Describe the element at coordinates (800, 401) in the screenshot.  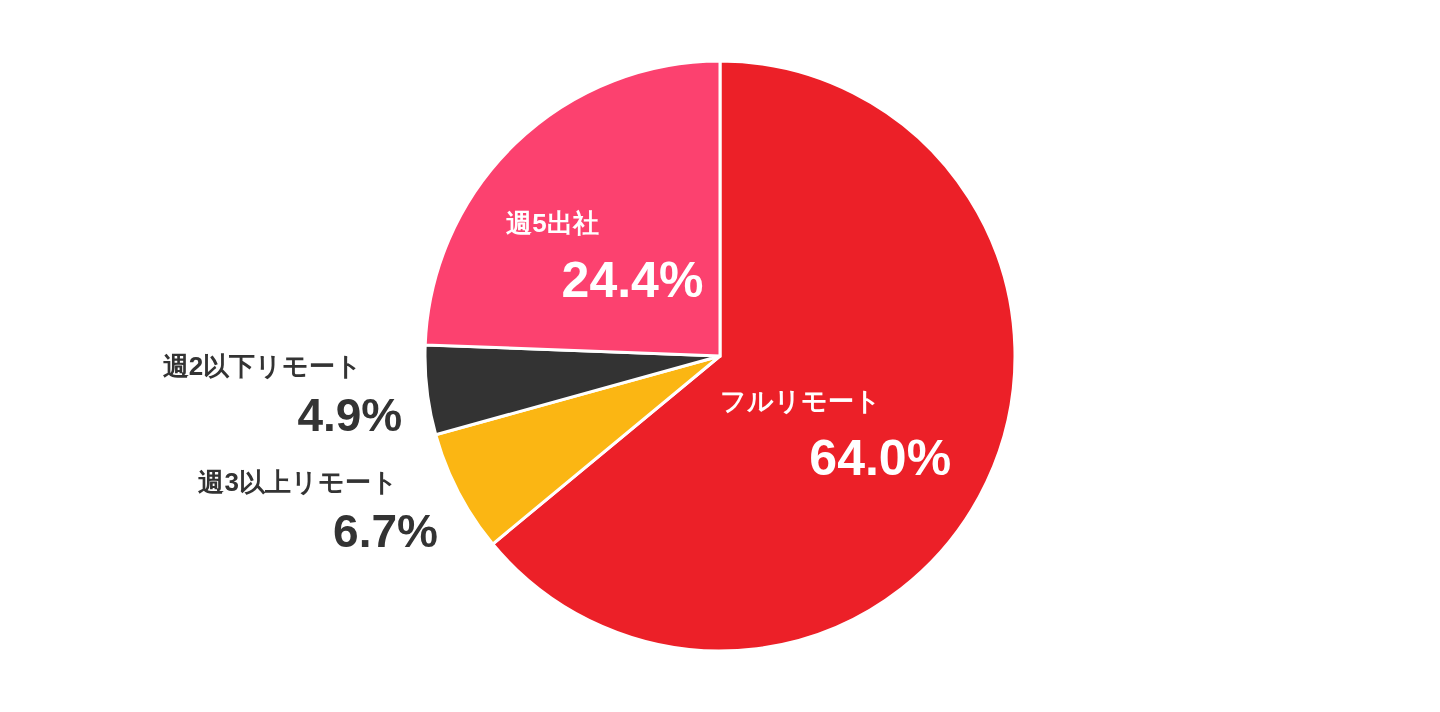
I see `slice-label: フルリモート` at that location.